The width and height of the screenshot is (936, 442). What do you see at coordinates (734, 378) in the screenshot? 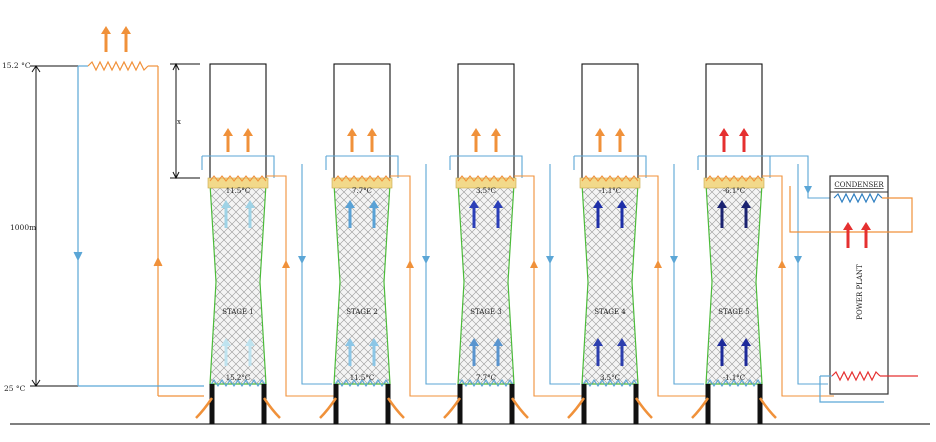
I see `stage-bottom-temperature: -1.1°C` at bounding box center [734, 378].